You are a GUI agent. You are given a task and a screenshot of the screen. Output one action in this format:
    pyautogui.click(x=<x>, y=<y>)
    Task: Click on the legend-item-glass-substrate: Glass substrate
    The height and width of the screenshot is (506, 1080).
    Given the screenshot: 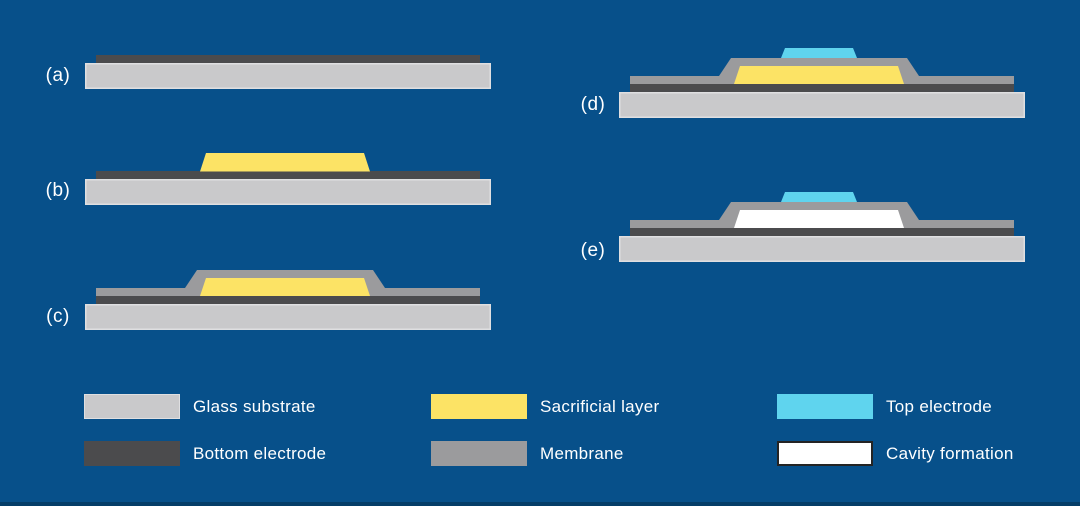 What is the action you would take?
    pyautogui.click(x=200, y=406)
    